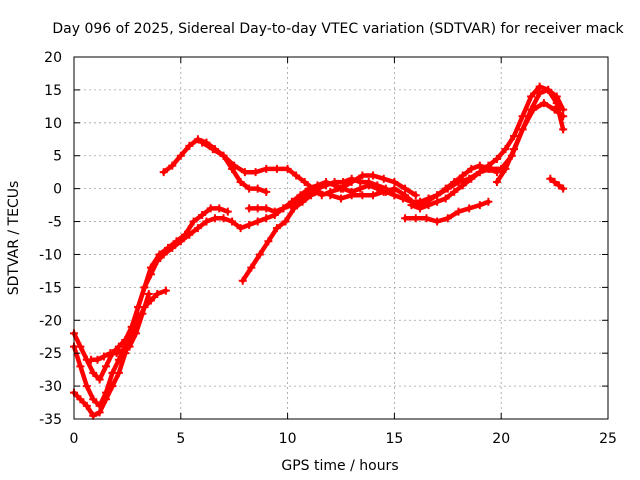 This screenshot has height=480, width=640. Describe the element at coordinates (74, 439) in the screenshot. I see `x-tick-label: 0` at that location.